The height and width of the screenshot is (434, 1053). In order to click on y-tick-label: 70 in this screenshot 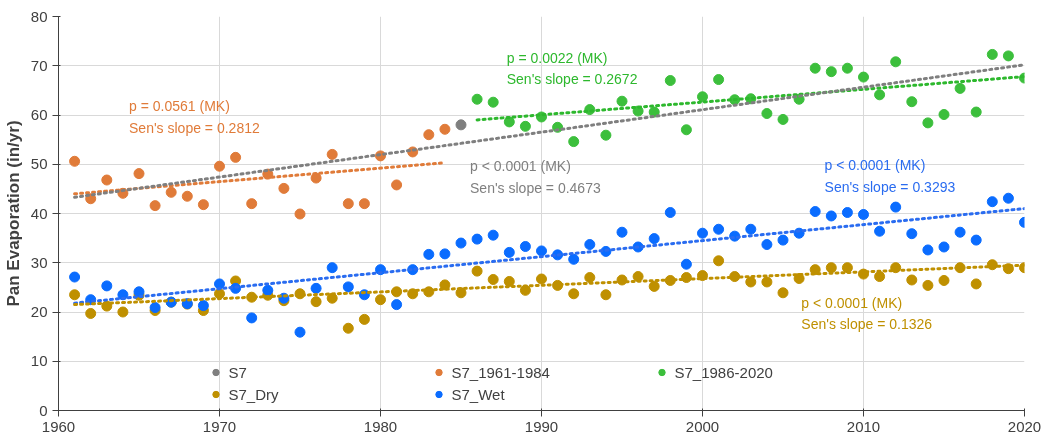, I will do `click(39, 65)`.